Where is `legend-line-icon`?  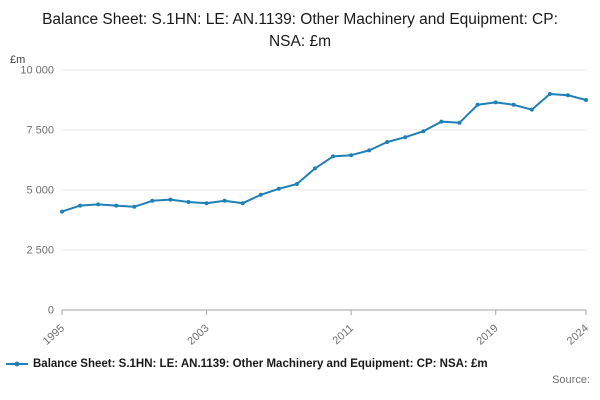 legend-line-icon is located at coordinates (17, 364).